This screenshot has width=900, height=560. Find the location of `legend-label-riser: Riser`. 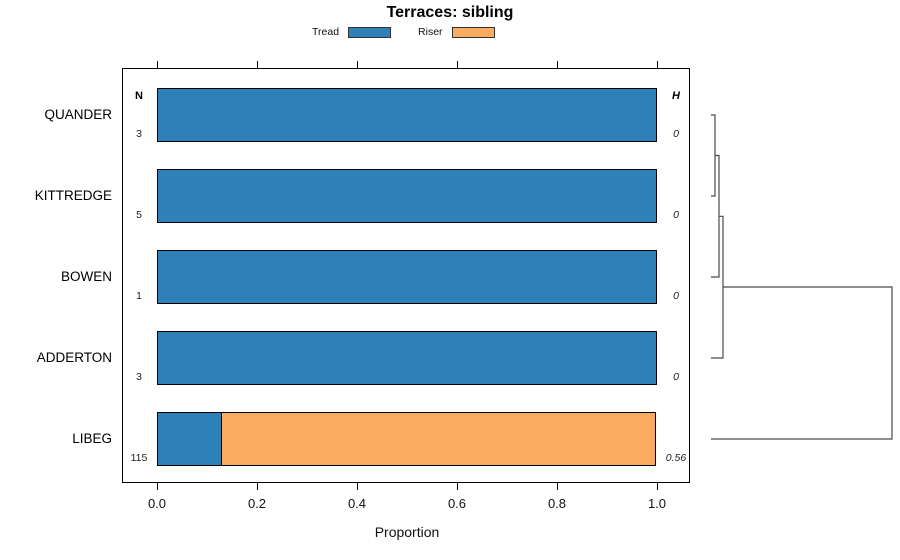

legend-label-riser: Riser is located at coordinates (430, 32).